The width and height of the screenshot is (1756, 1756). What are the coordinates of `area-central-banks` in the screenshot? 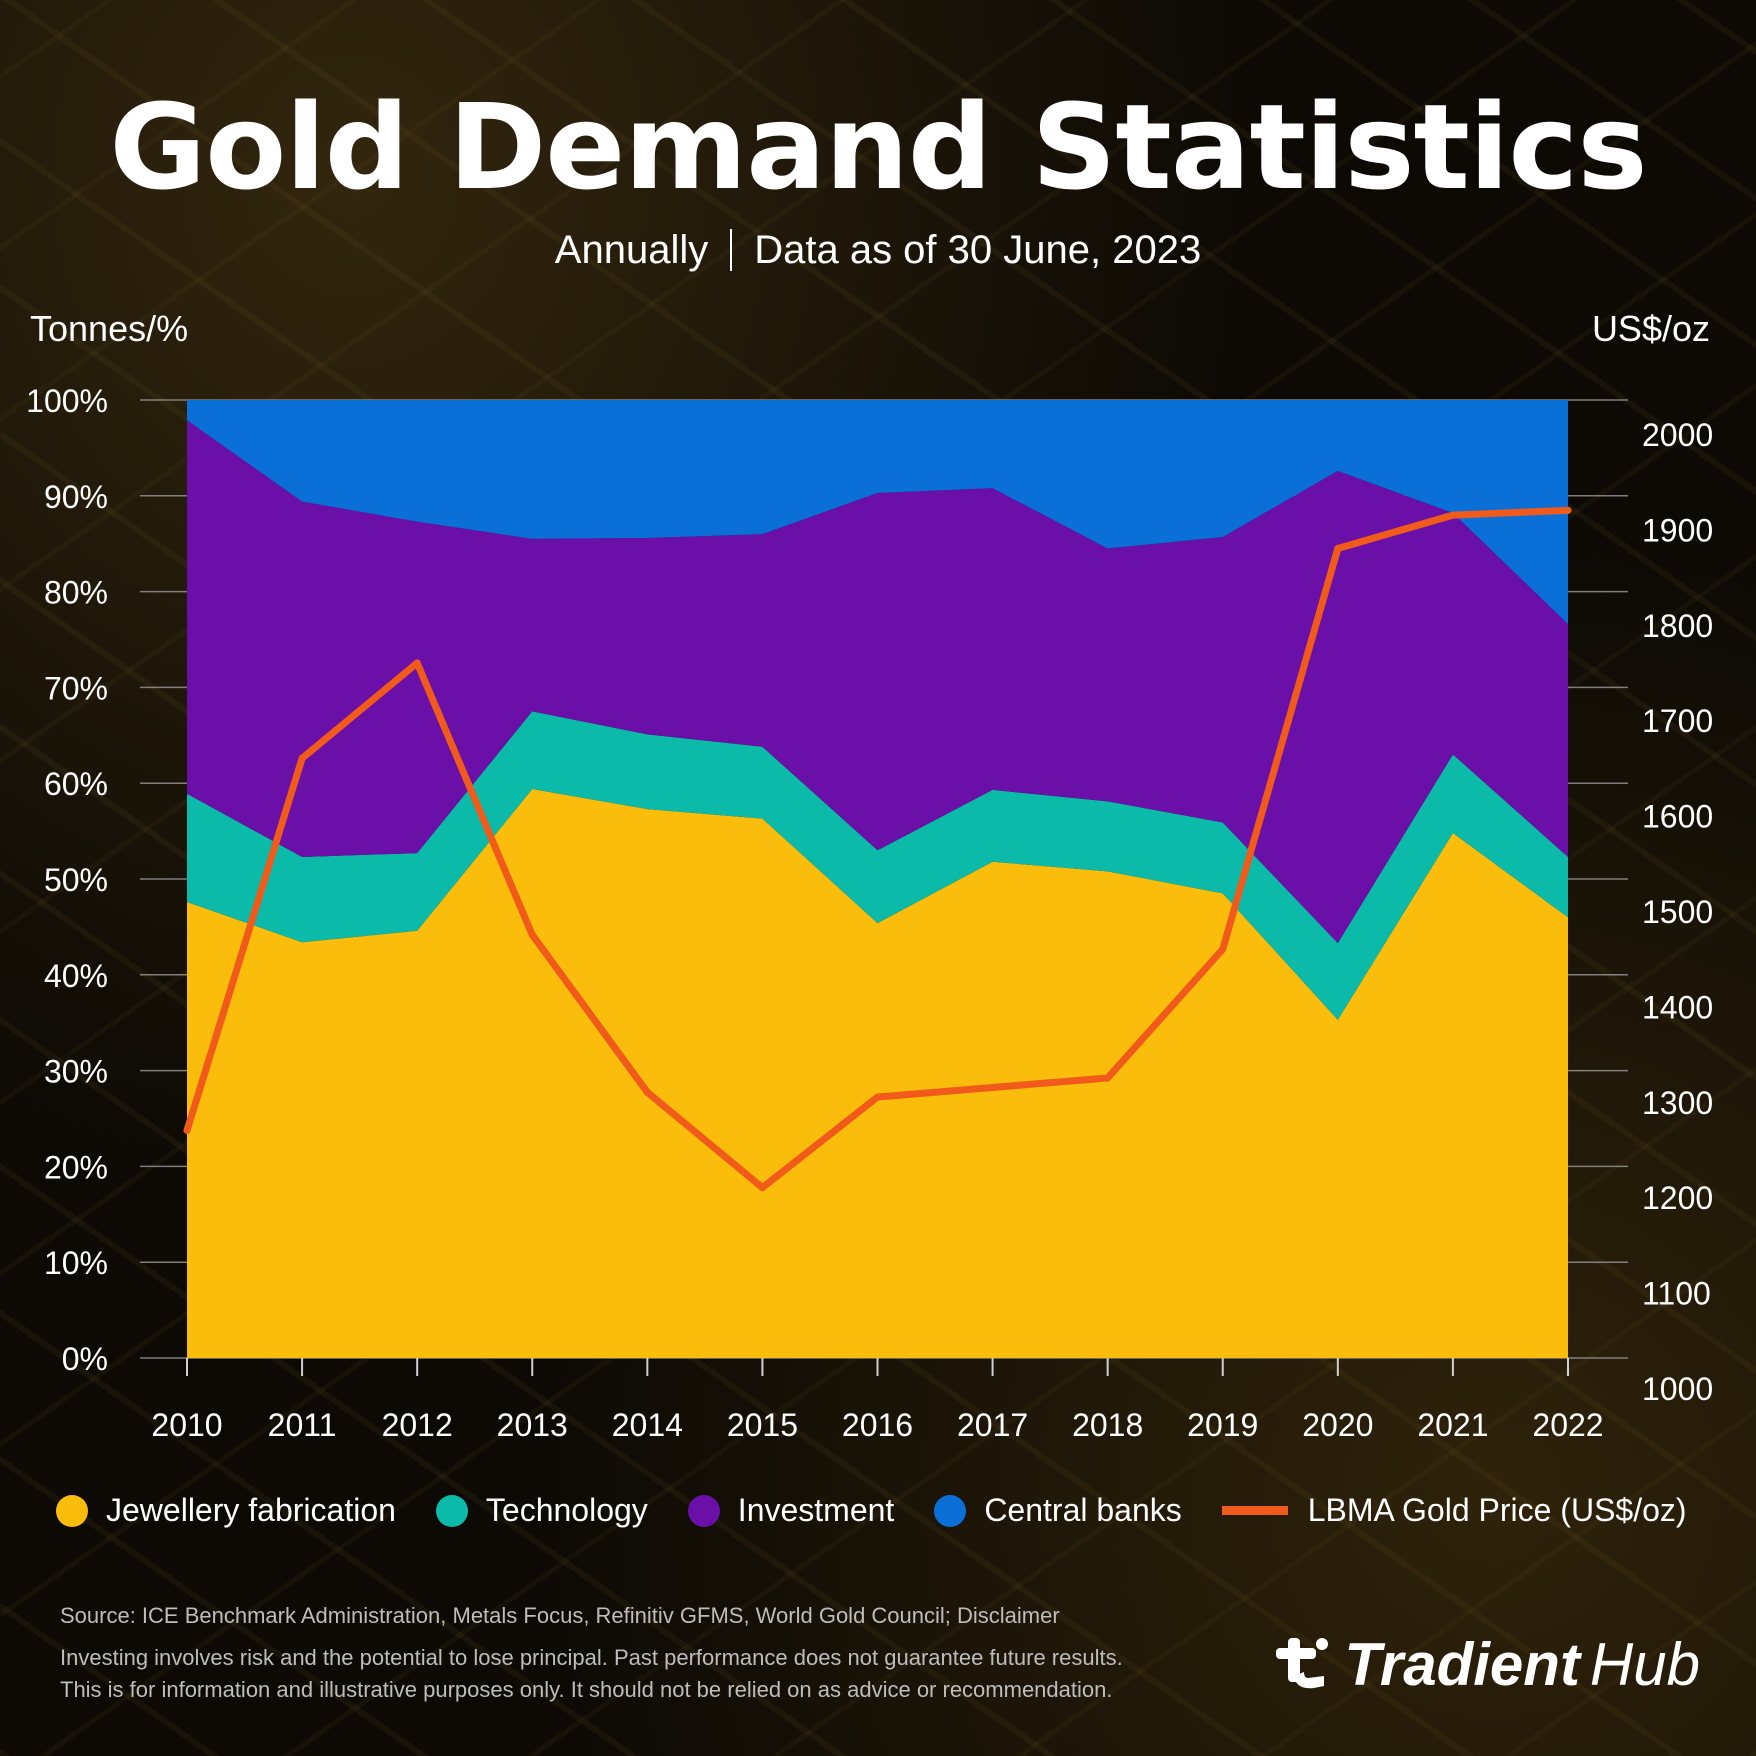 It's located at (877, 512).